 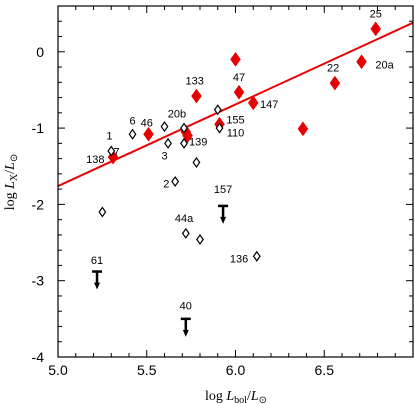 What do you see at coordinates (239, 78) in the screenshot?
I see `point-label: 47` at bounding box center [239, 78].